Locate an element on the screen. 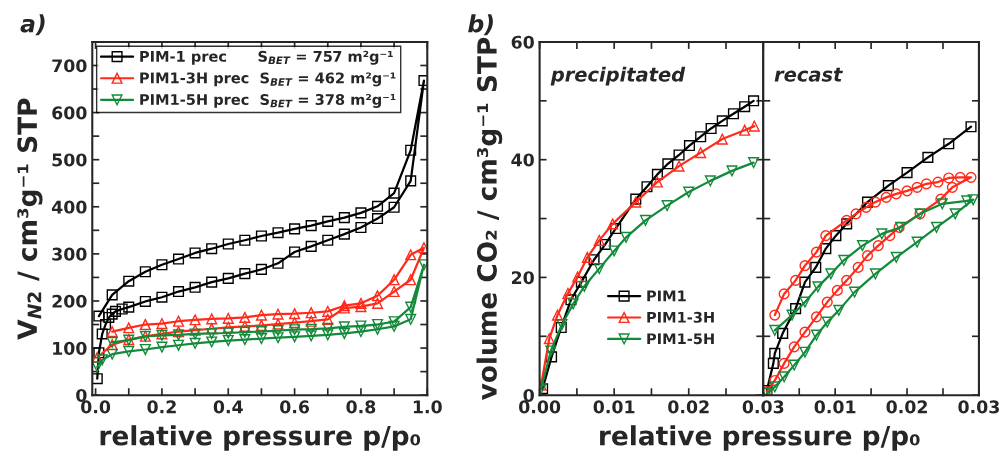 The width and height of the screenshot is (1003, 466). x-tick-label: 0.4 is located at coordinates (228, 407).